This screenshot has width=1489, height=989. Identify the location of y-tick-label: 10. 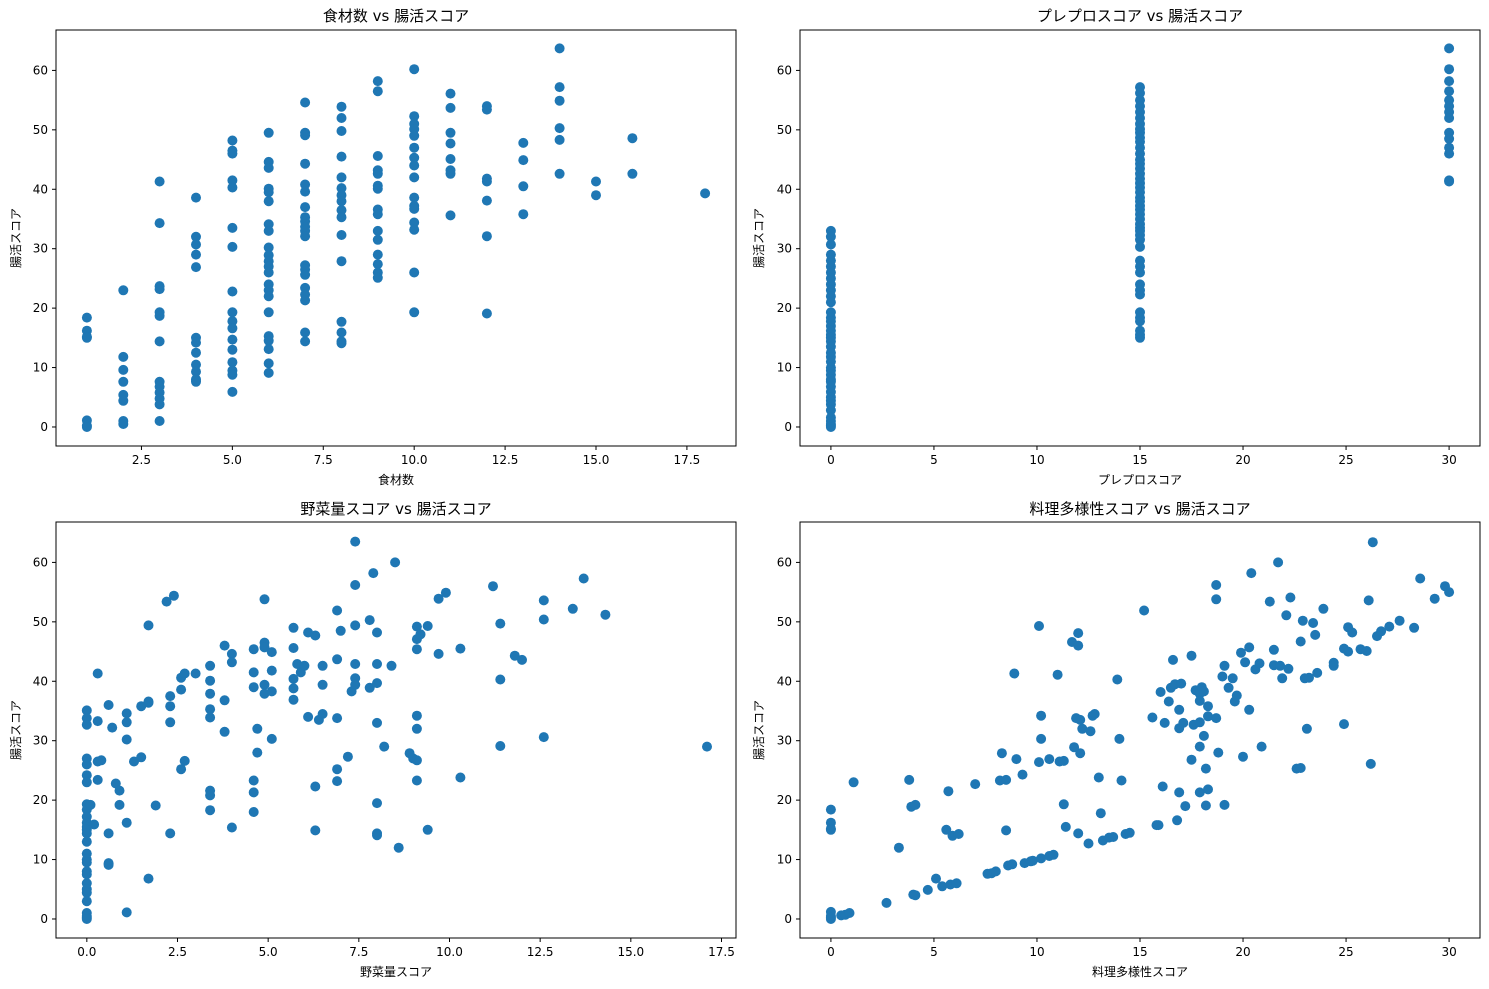
(40, 860).